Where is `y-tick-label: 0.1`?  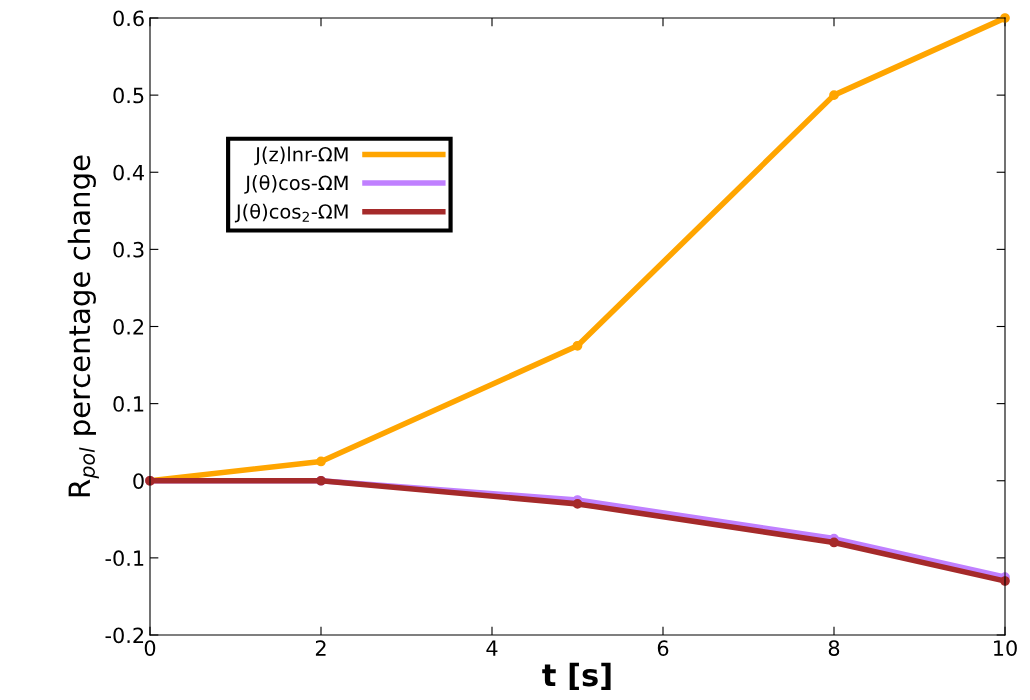
y-tick-label: 0.1 is located at coordinates (128, 404).